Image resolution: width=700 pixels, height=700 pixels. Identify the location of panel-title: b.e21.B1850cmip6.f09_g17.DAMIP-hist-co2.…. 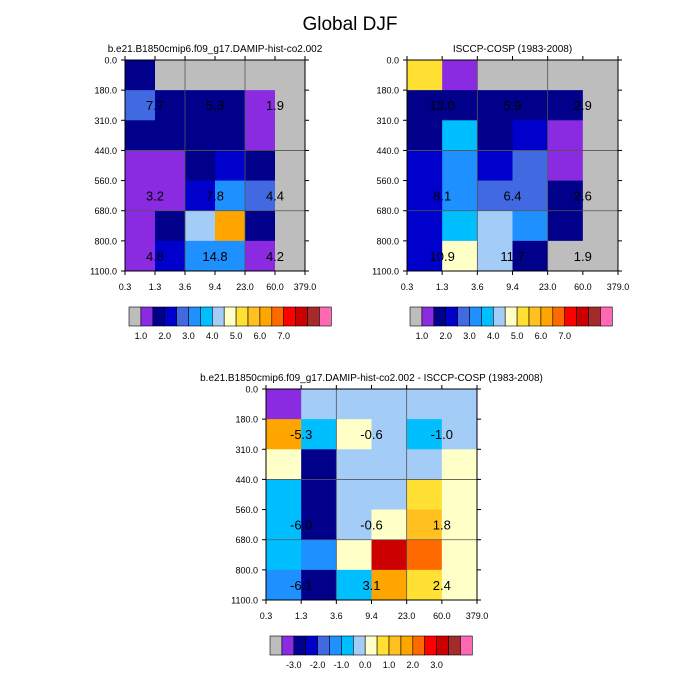
(215, 49).